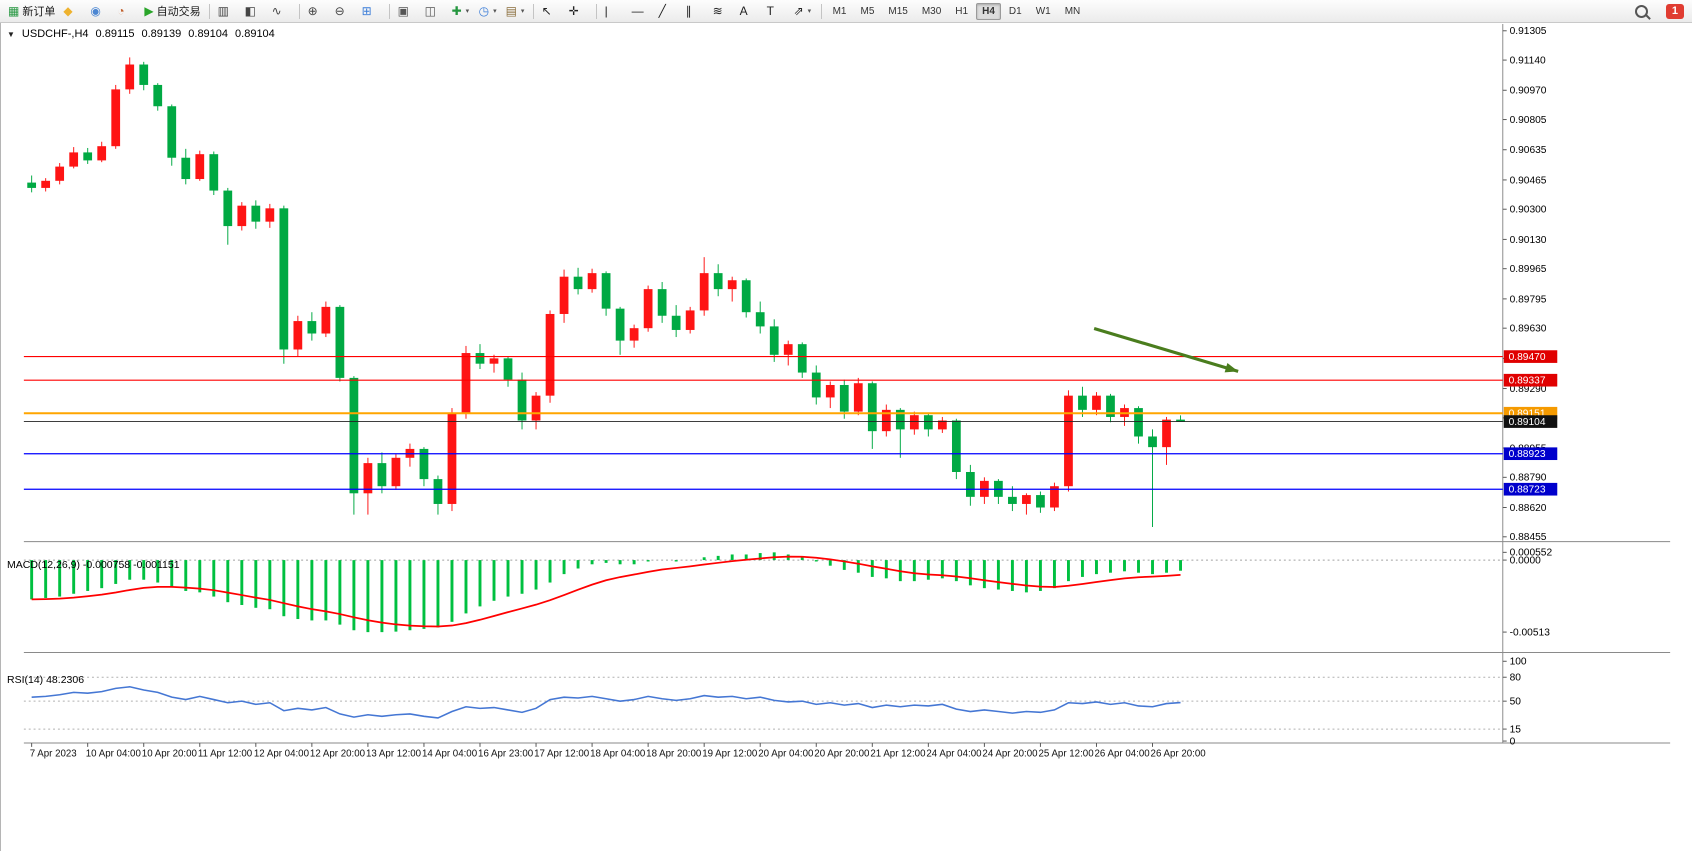  What do you see at coordinates (170, 754) in the screenshot?
I see `svg-text: 10 Apr 20:00` at bounding box center [170, 754].